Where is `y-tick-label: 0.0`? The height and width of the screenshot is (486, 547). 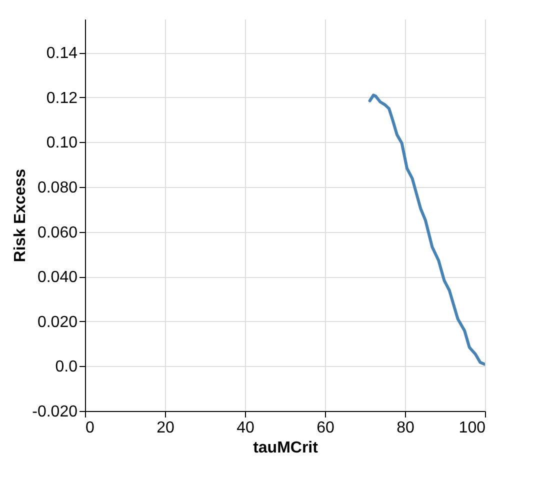
y-tick-label: 0.0 is located at coordinates (66, 367).